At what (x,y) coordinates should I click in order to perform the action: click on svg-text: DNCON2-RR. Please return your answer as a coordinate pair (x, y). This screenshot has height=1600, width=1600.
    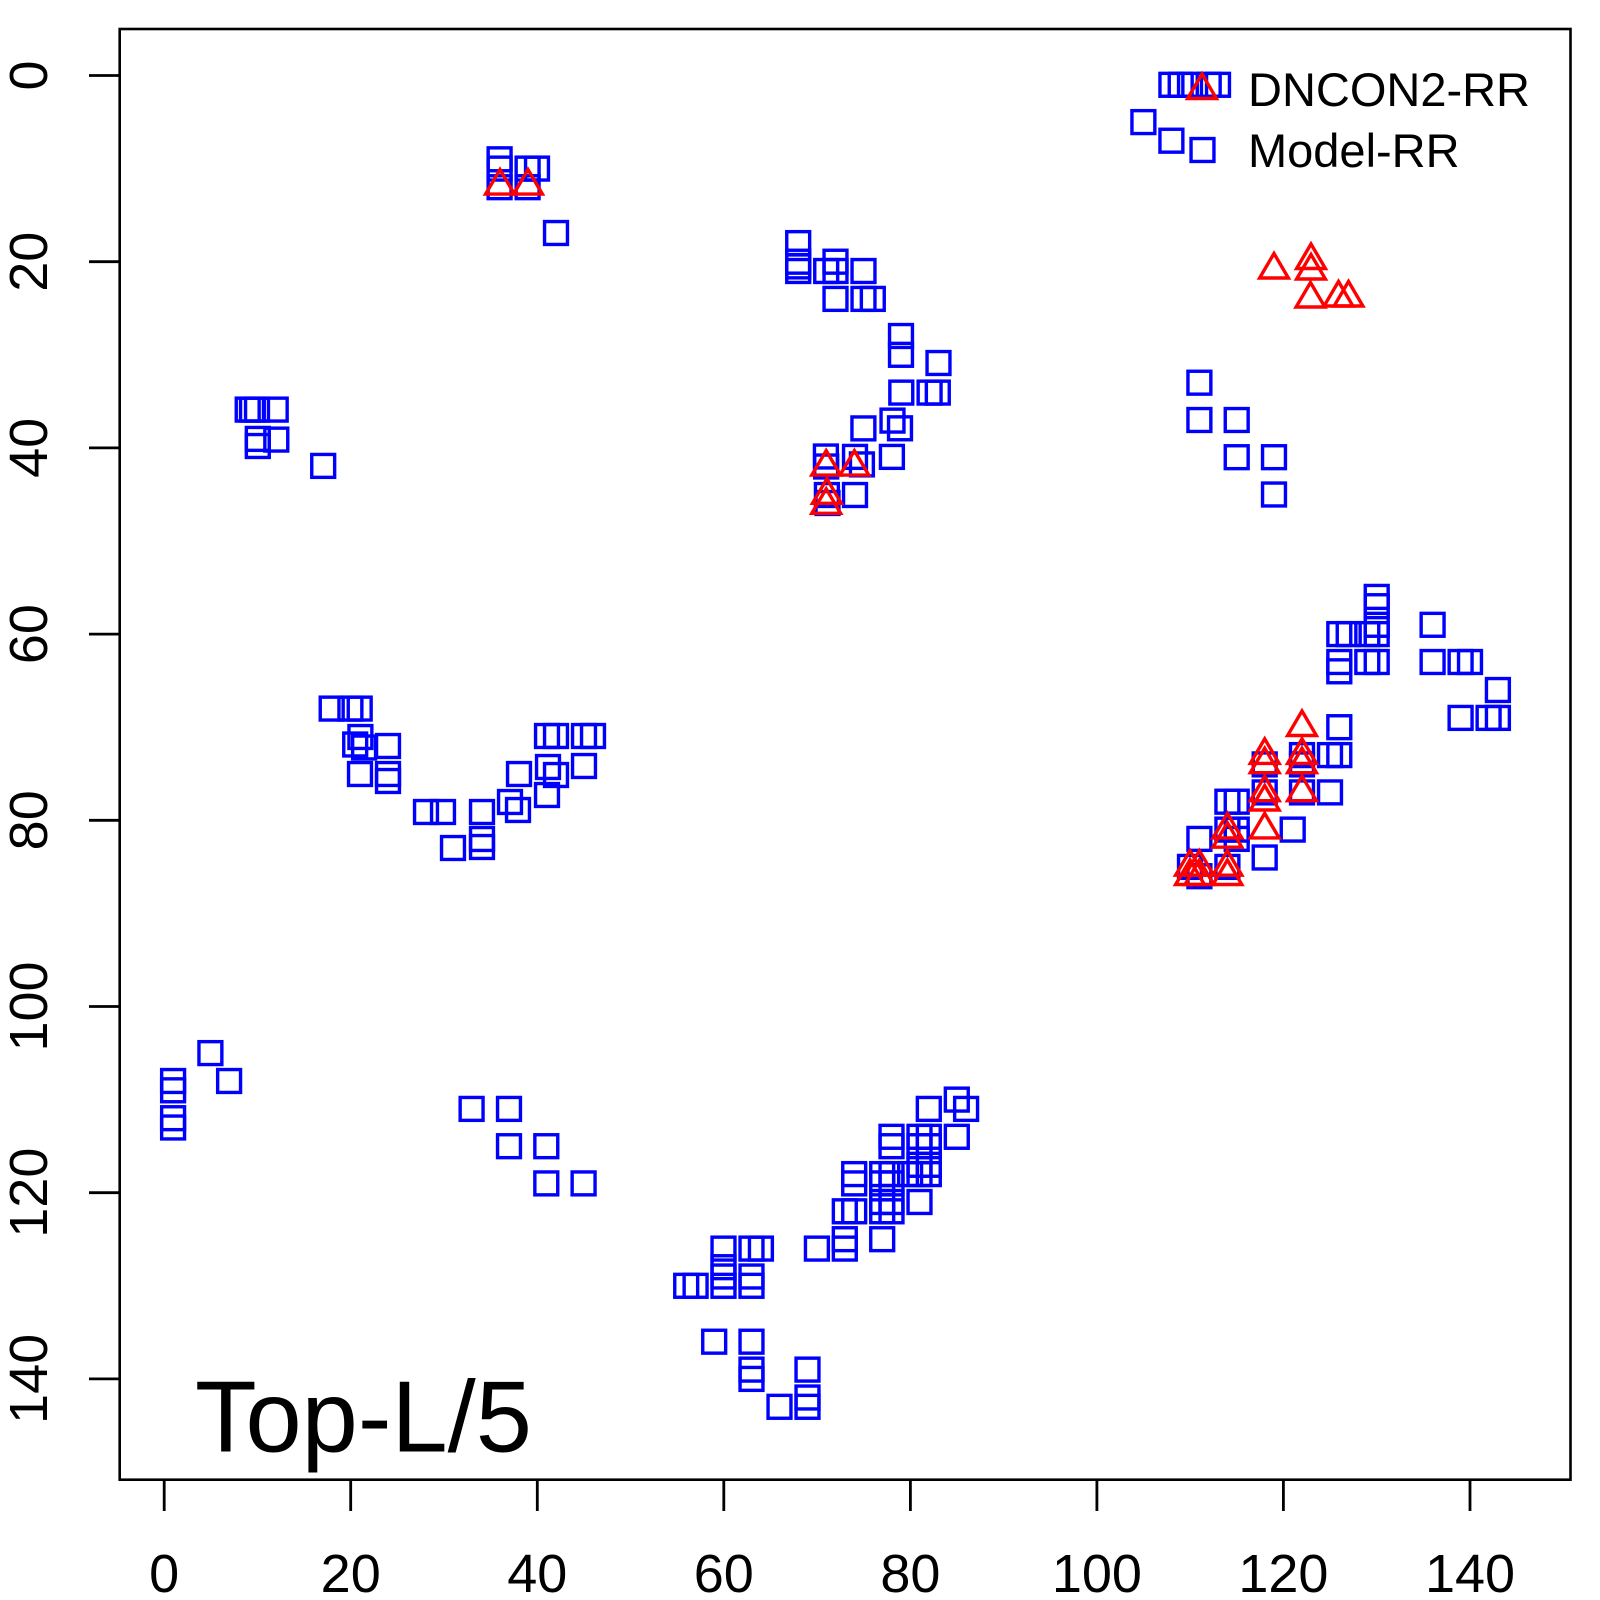
    Looking at the image, I should click on (1389, 89).